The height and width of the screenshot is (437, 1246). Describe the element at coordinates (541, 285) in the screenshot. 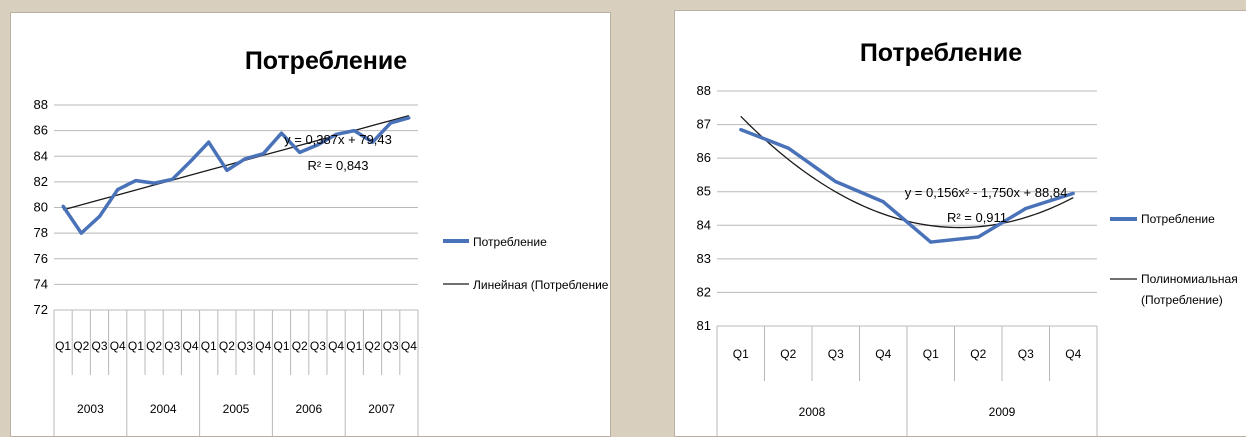

I see `legend-left-trend-label: Линейная (Потребление` at that location.